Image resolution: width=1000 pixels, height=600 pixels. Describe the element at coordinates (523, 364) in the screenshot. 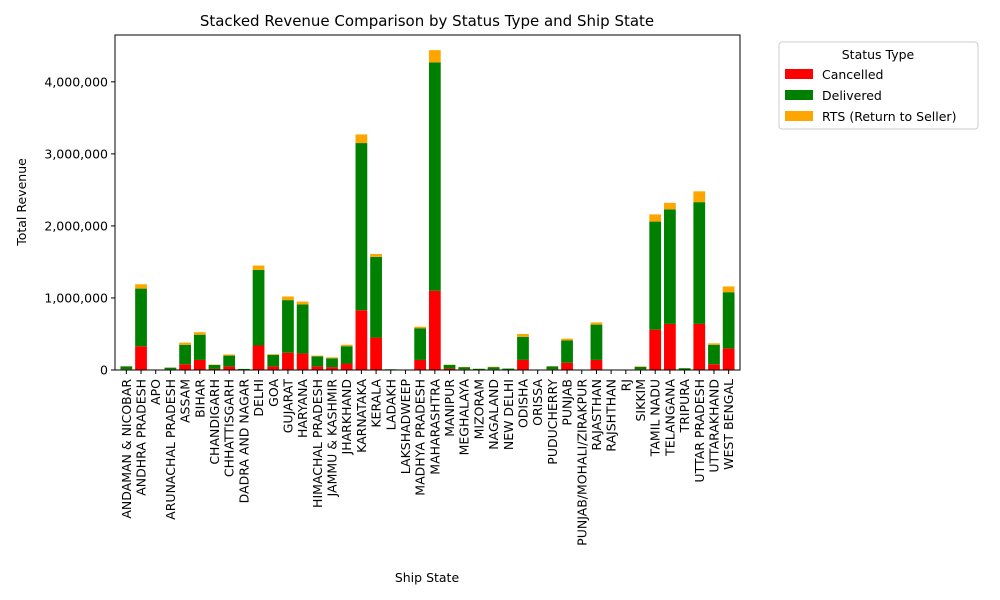

I see `bar-cancelled-odisha` at that location.